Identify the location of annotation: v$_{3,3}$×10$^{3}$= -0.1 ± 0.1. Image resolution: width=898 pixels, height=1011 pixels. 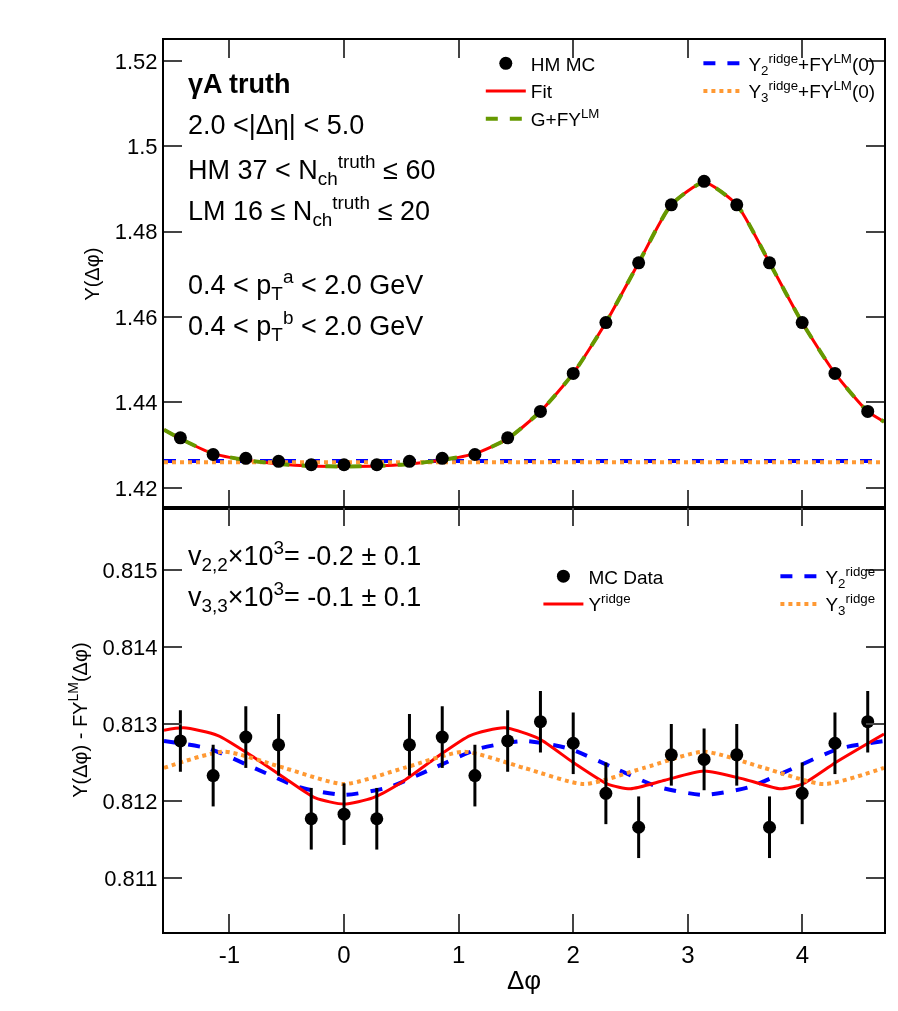
(305, 597).